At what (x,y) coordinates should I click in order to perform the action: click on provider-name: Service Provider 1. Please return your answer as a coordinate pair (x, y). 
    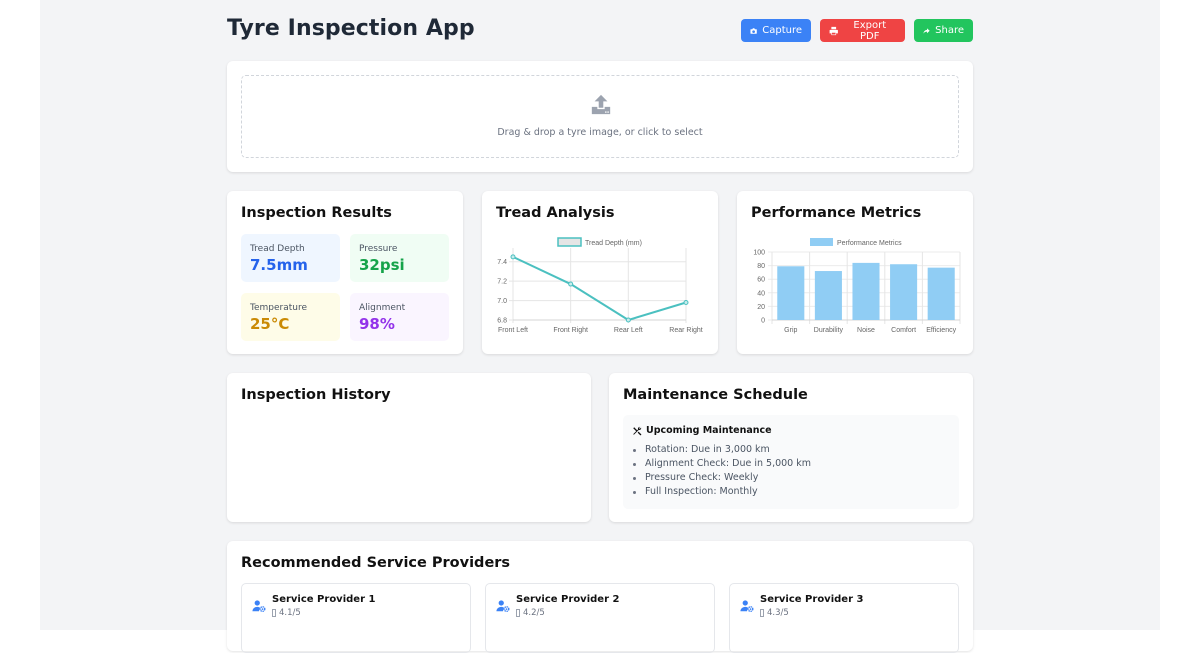
    Looking at the image, I should click on (324, 599).